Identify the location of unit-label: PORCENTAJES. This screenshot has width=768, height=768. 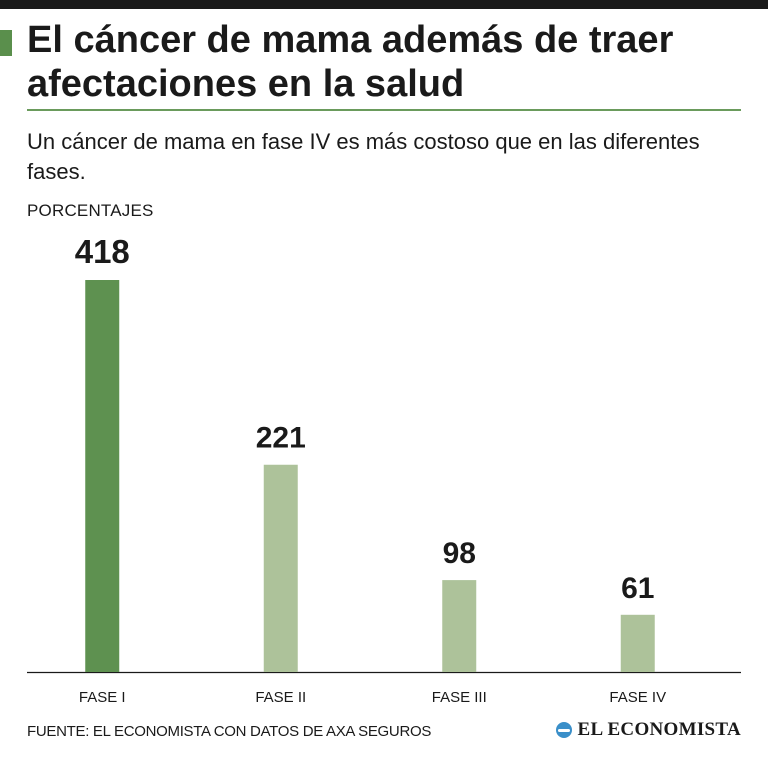
(90, 210).